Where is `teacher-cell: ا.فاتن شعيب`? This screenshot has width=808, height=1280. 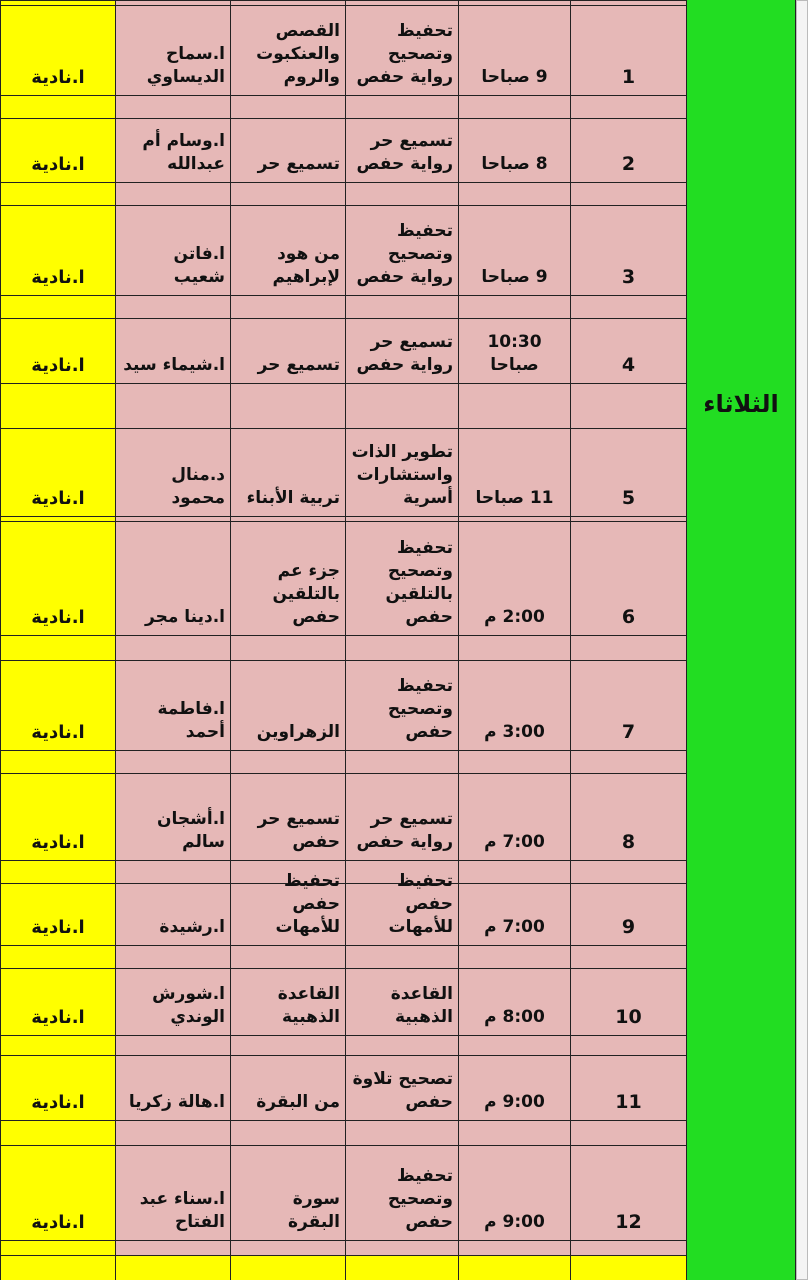
teacher-cell: ا.فاتن شعيب is located at coordinates (199, 265).